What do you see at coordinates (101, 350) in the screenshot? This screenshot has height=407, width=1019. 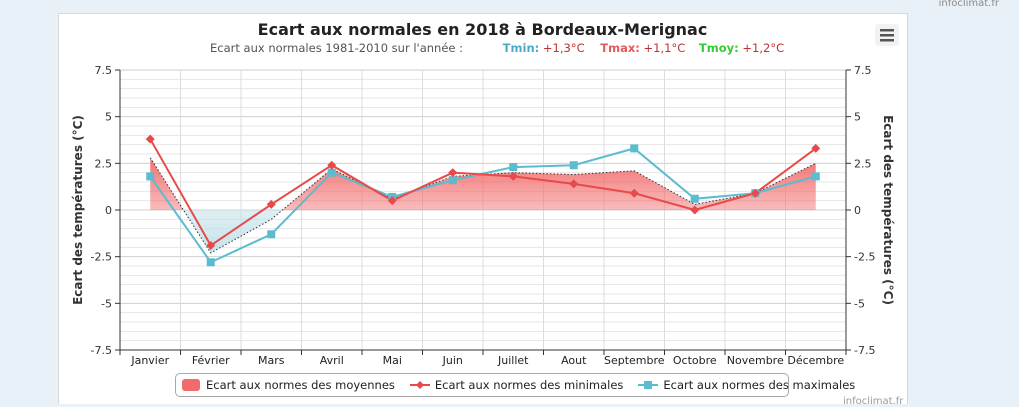 I see `y-tick-label-left: -7.5` at bounding box center [101, 350].